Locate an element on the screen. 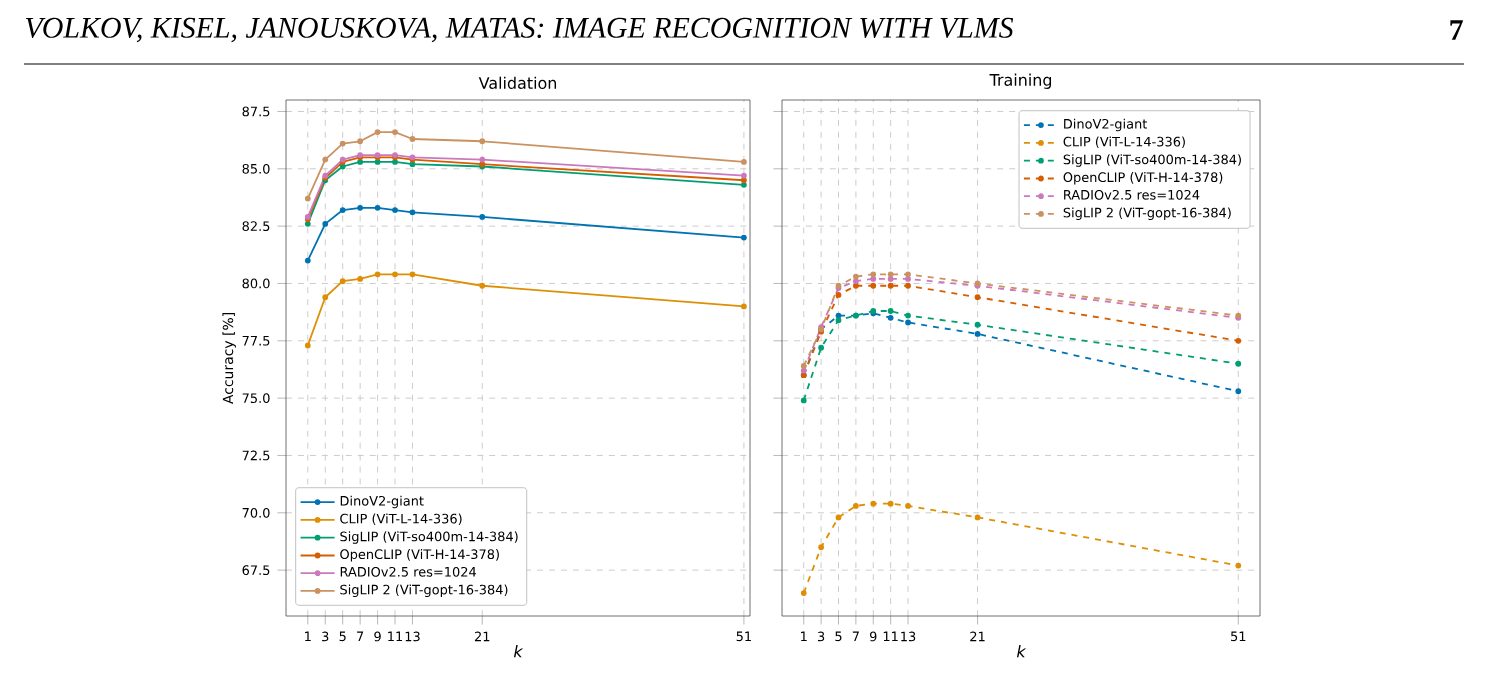  text: 7 is located at coordinates (1456, 30).